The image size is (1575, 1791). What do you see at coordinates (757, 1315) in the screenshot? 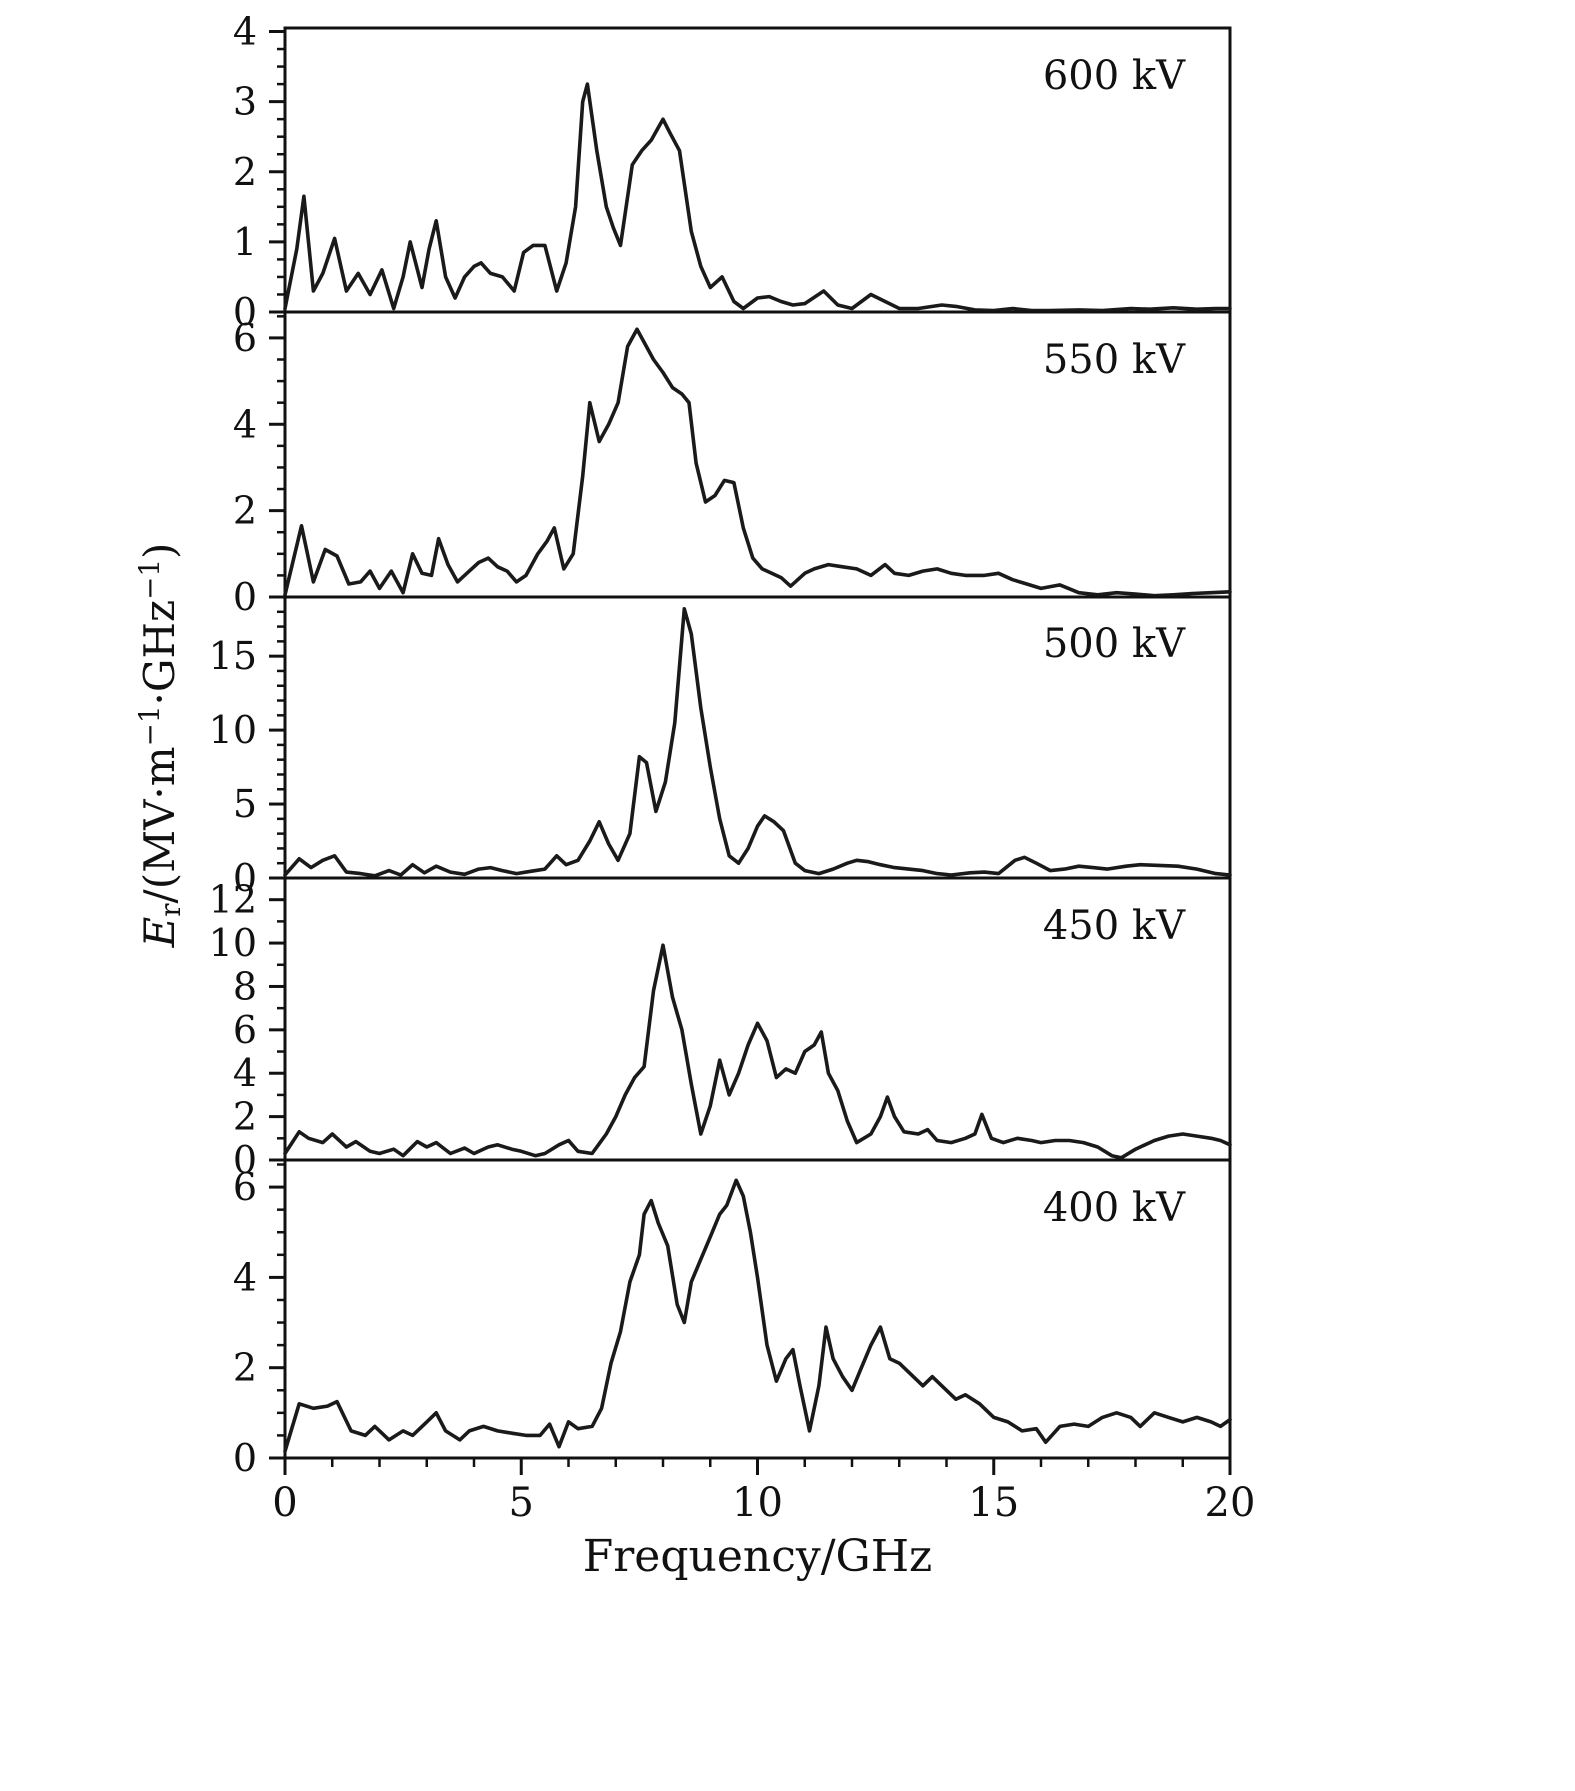
I see `spectrum-curve-400-kv` at bounding box center [757, 1315].